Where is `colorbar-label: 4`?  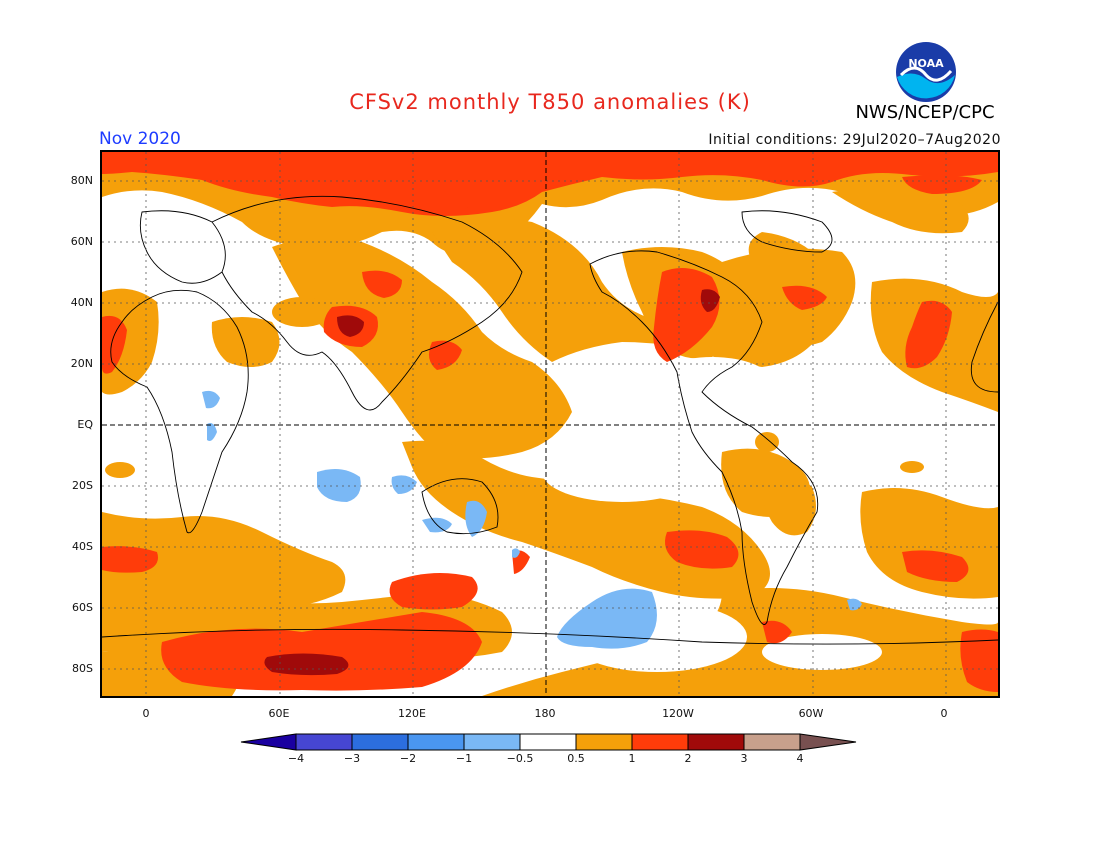 colorbar-label: 4 is located at coordinates (800, 758).